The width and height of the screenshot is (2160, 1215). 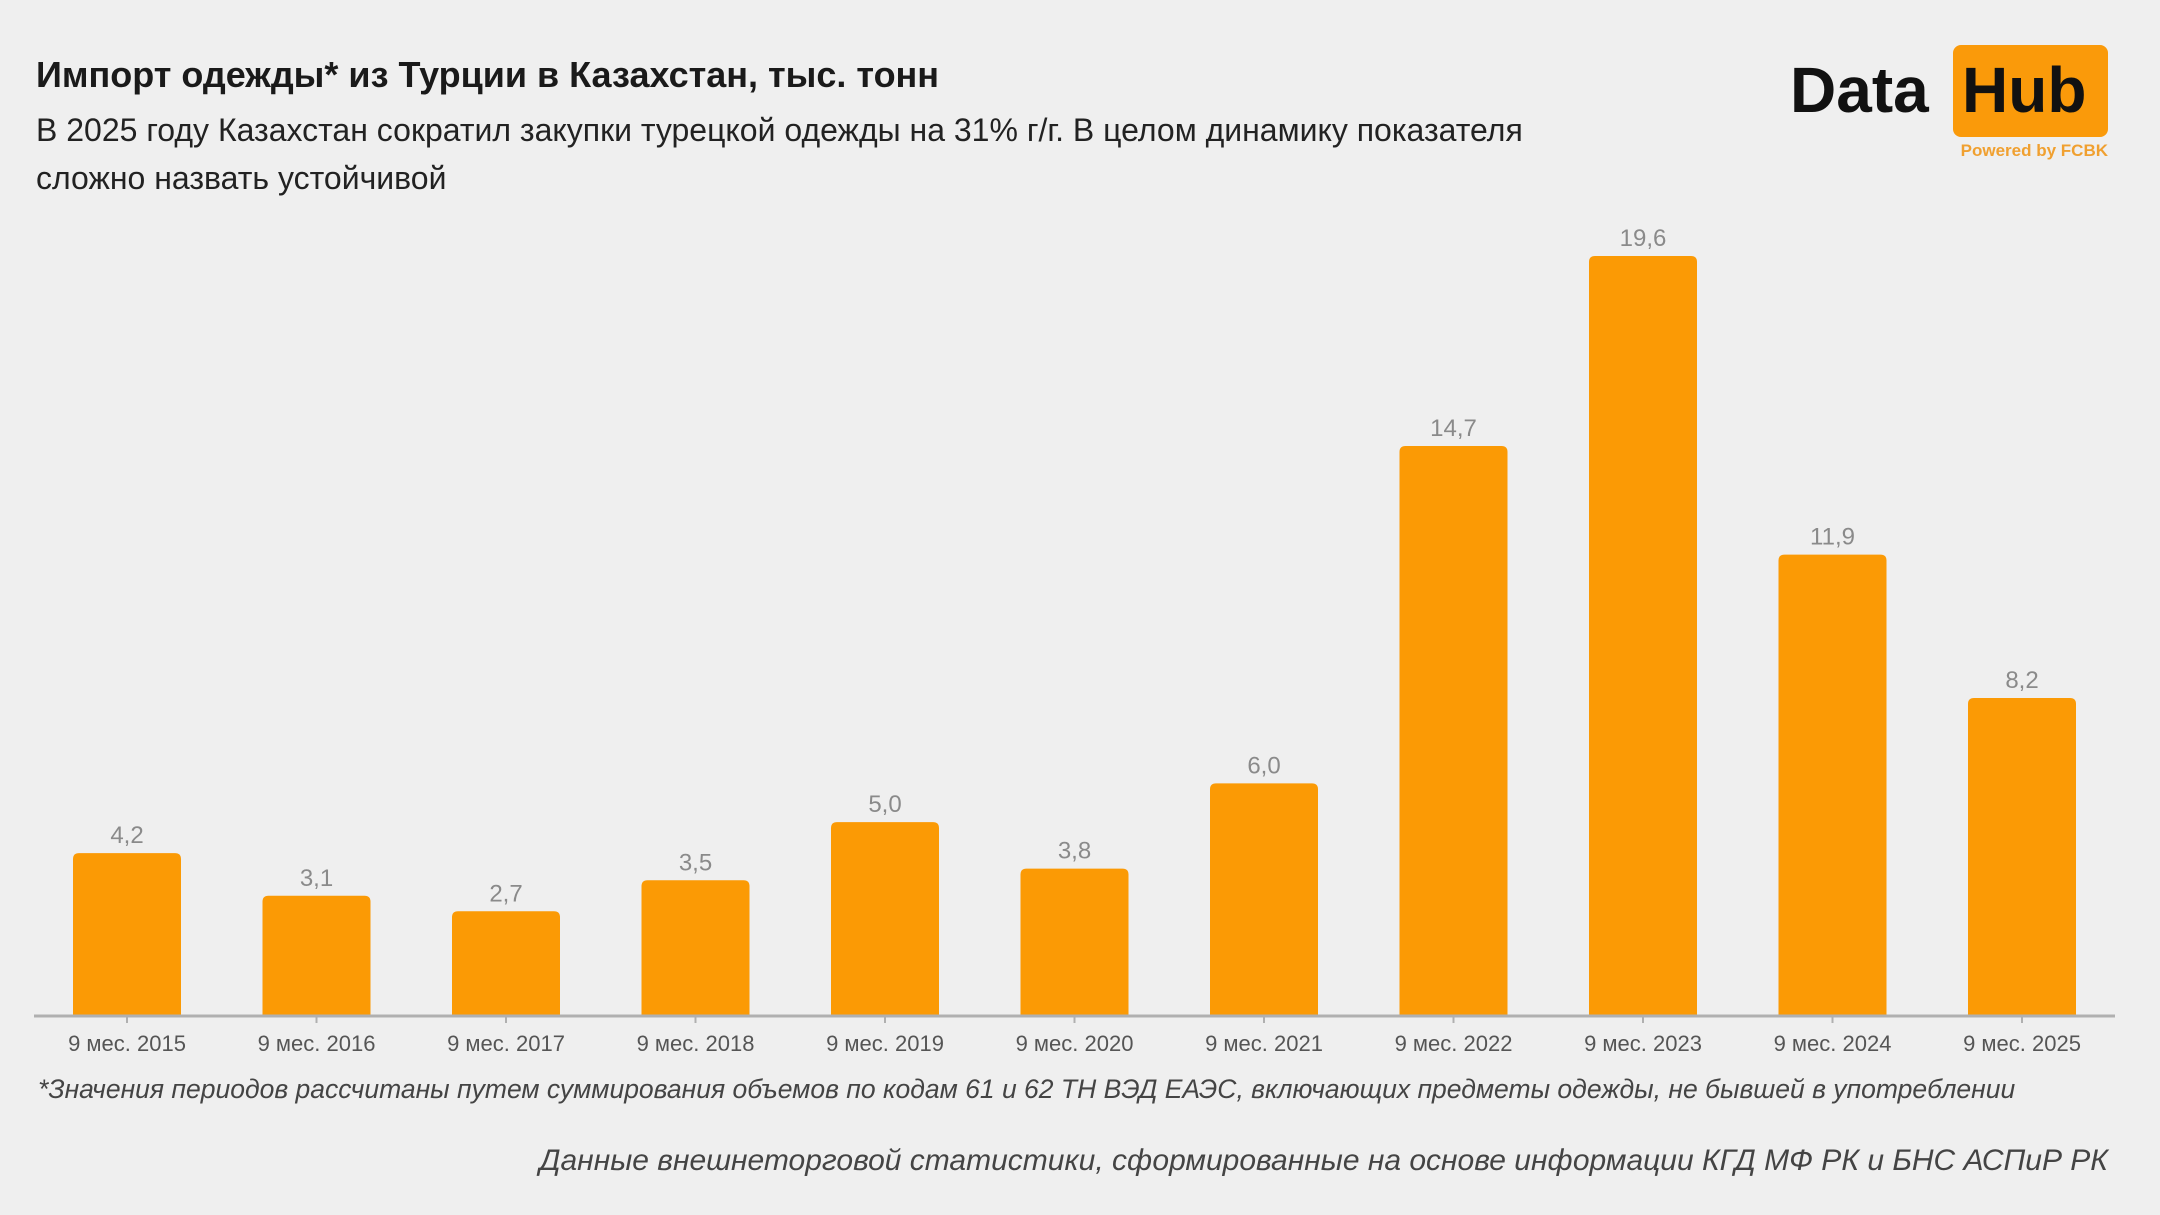 I want to click on data-label: 5,0, so click(x=884, y=804).